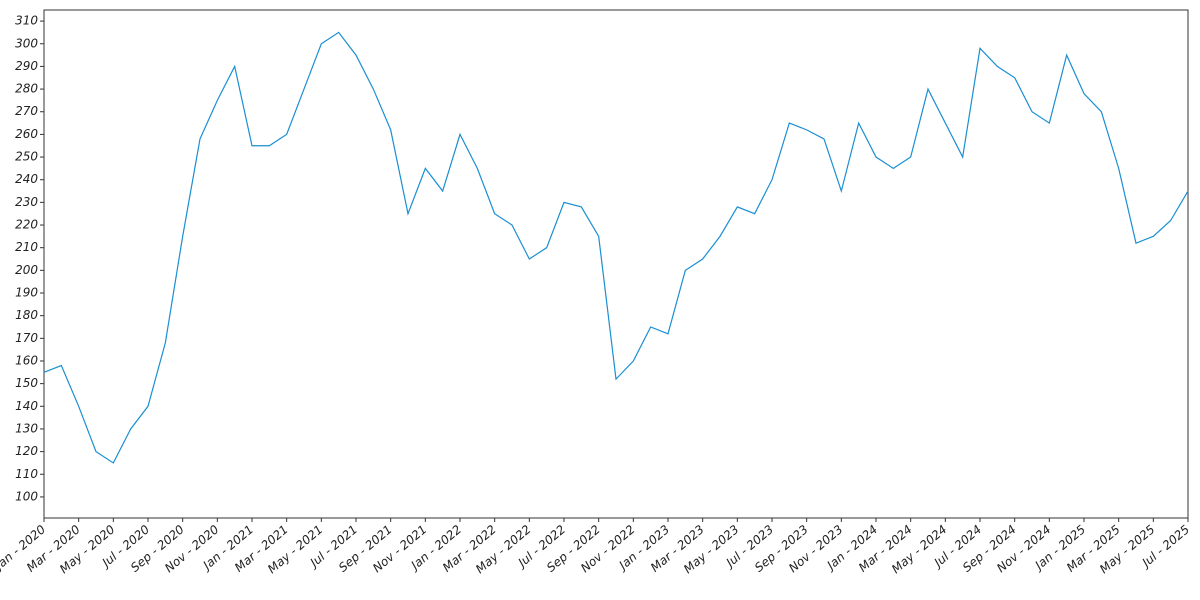 This screenshot has width=1200, height=600. I want to click on y-tick-label: 110, so click(26, 474).